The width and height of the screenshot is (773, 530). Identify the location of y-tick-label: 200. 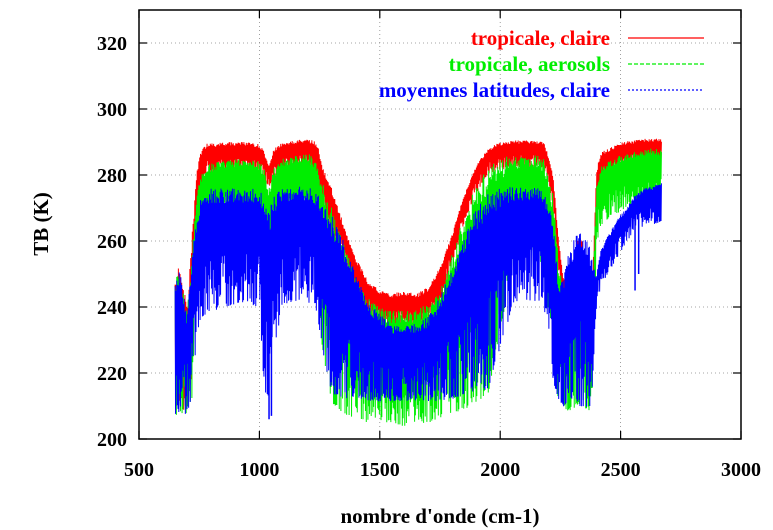
(112, 440).